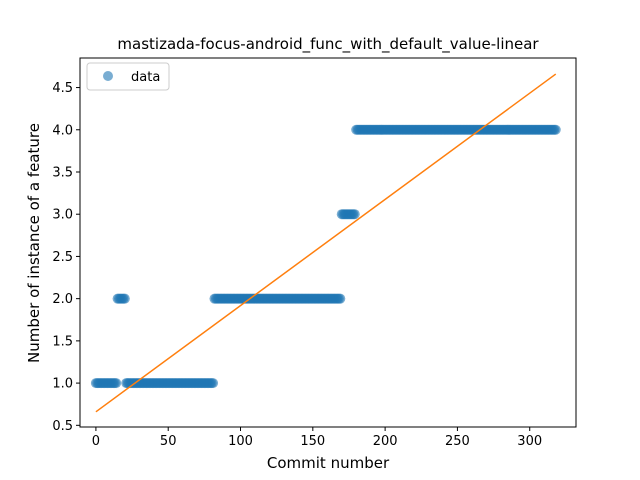  Describe the element at coordinates (62, 130) in the screenshot. I see `y-tick-label: 4.0` at that location.